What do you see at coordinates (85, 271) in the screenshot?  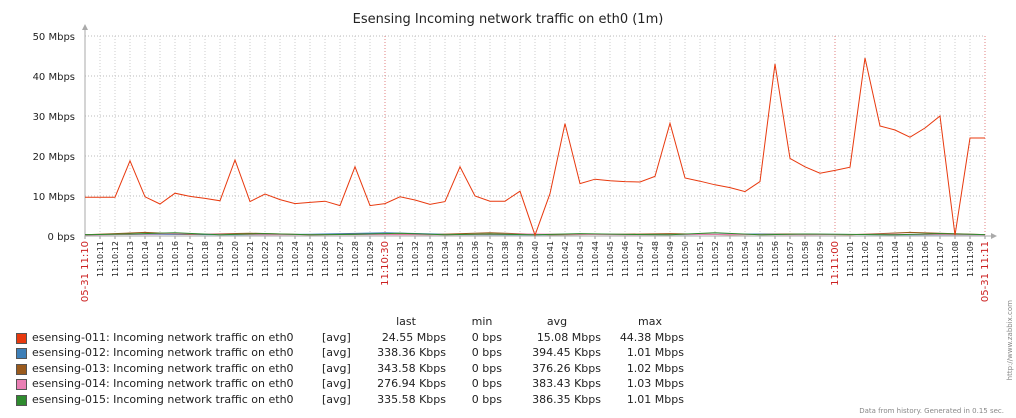 I see `x-tick-label: 05-31 11:10` at bounding box center [85, 271].